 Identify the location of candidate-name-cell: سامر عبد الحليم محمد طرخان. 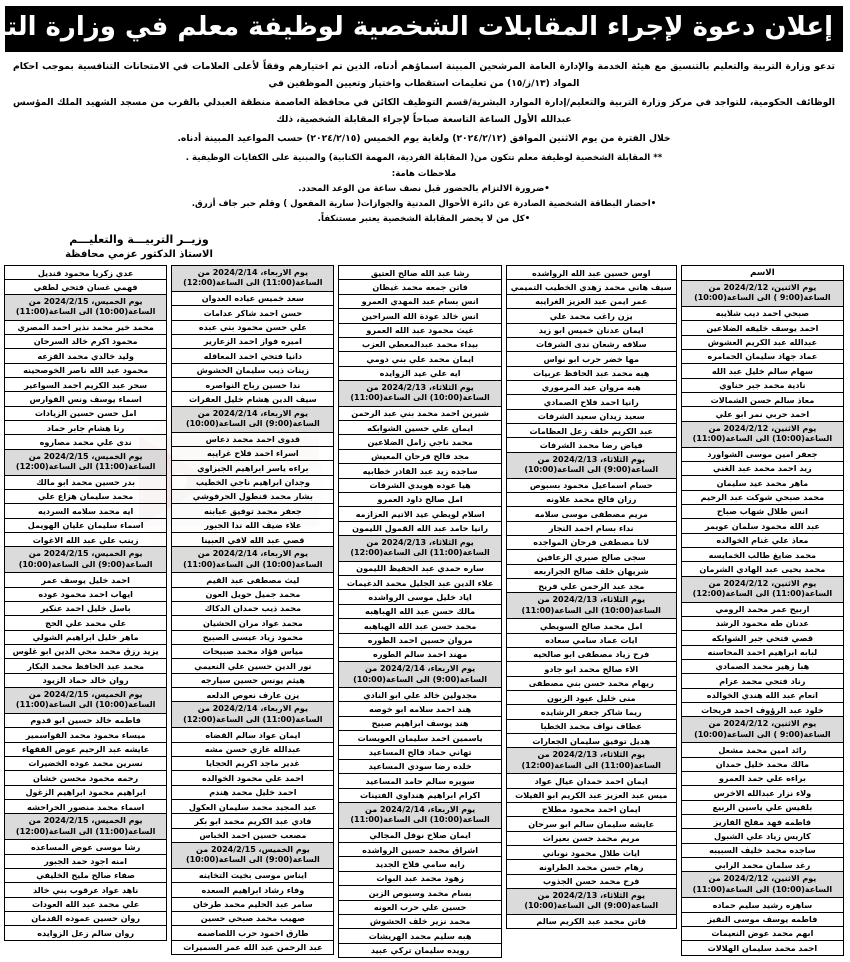
(254, 904).